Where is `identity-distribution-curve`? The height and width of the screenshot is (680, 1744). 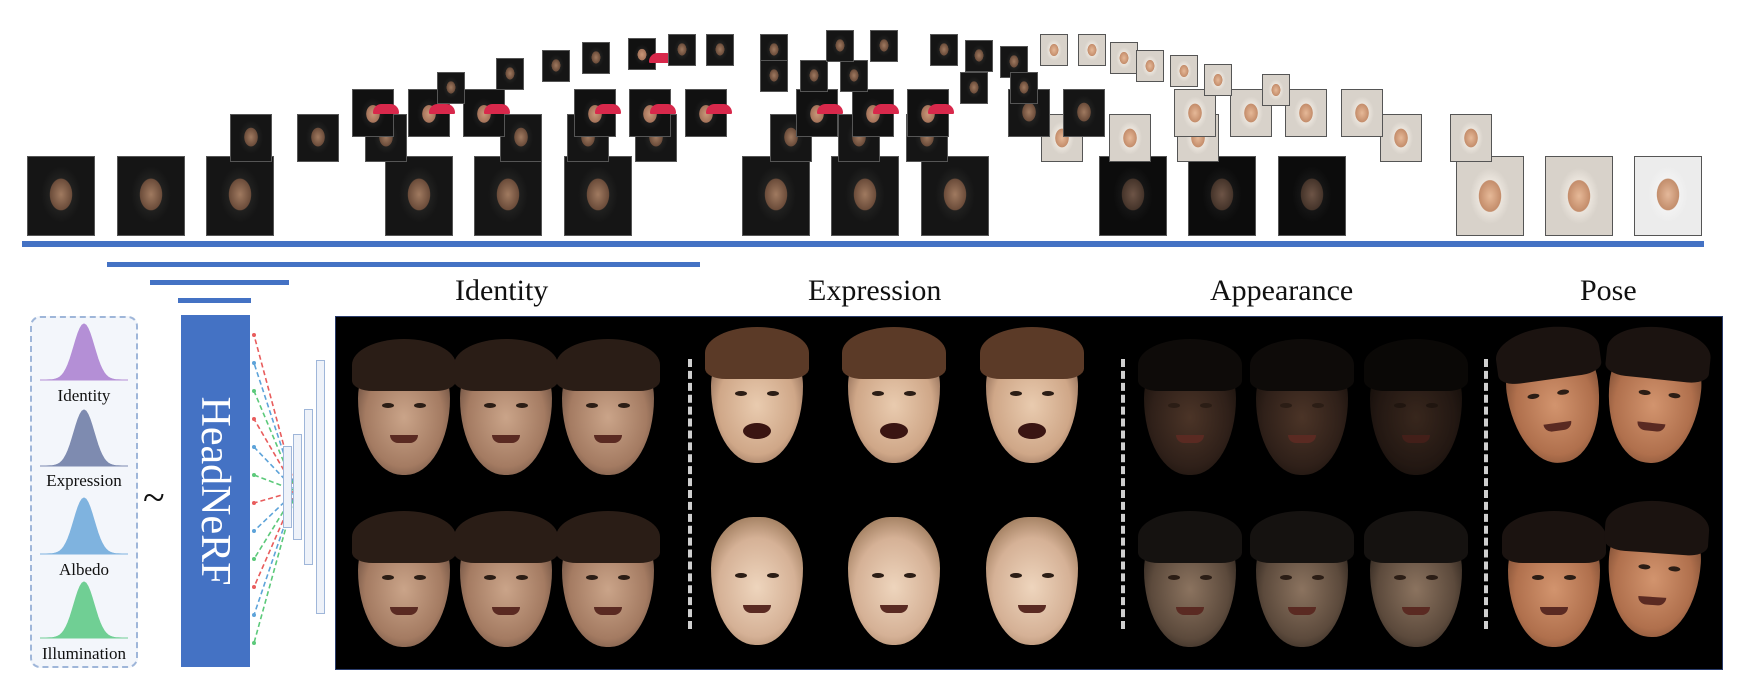
identity-distribution-curve is located at coordinates (84, 352).